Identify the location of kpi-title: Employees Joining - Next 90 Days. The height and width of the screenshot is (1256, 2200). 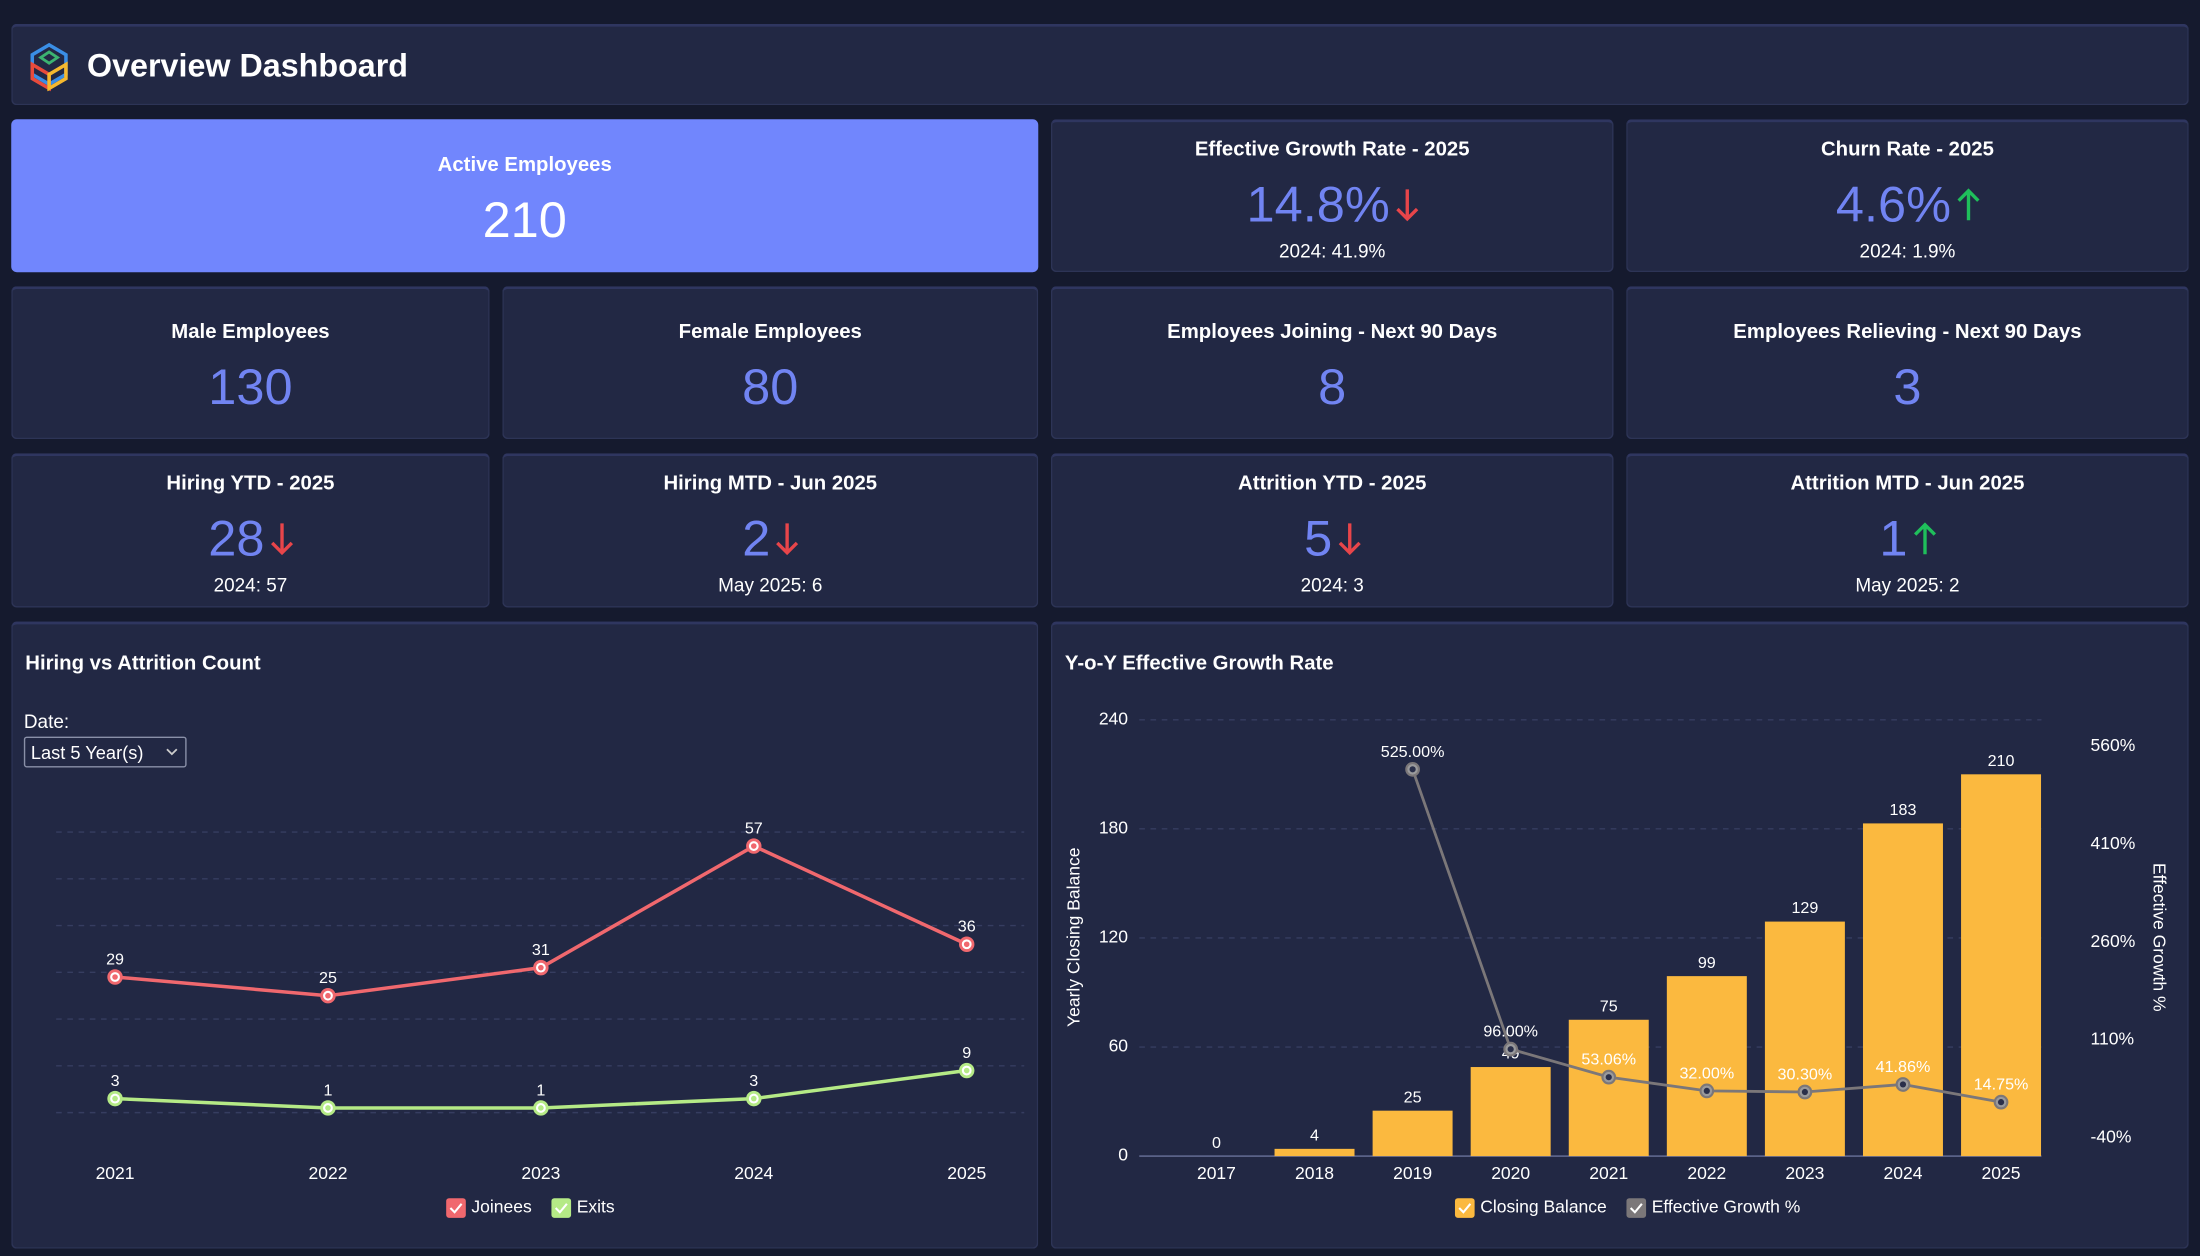
(1332, 332).